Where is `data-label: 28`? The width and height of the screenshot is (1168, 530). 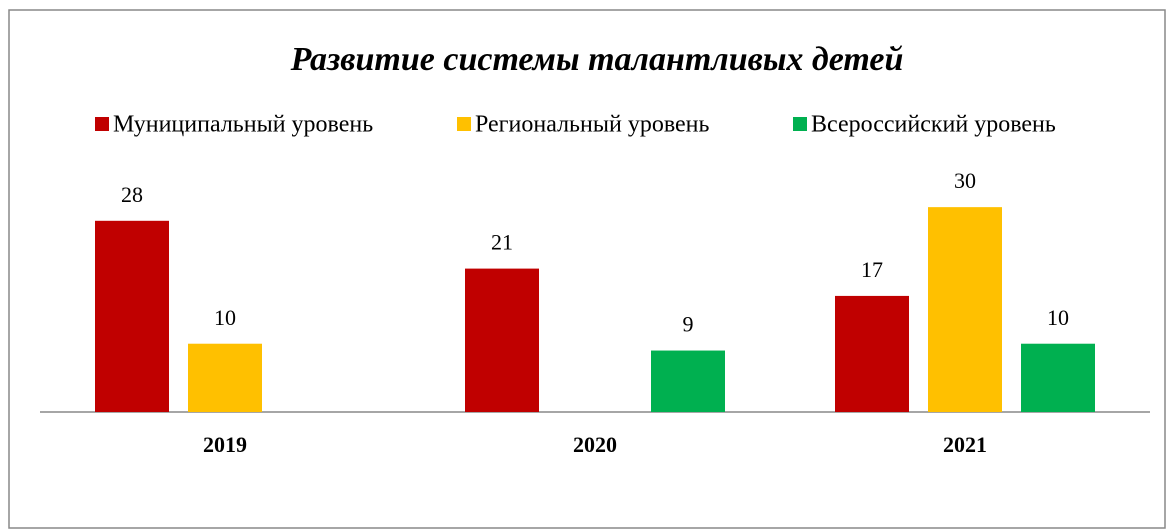 data-label: 28 is located at coordinates (132, 194).